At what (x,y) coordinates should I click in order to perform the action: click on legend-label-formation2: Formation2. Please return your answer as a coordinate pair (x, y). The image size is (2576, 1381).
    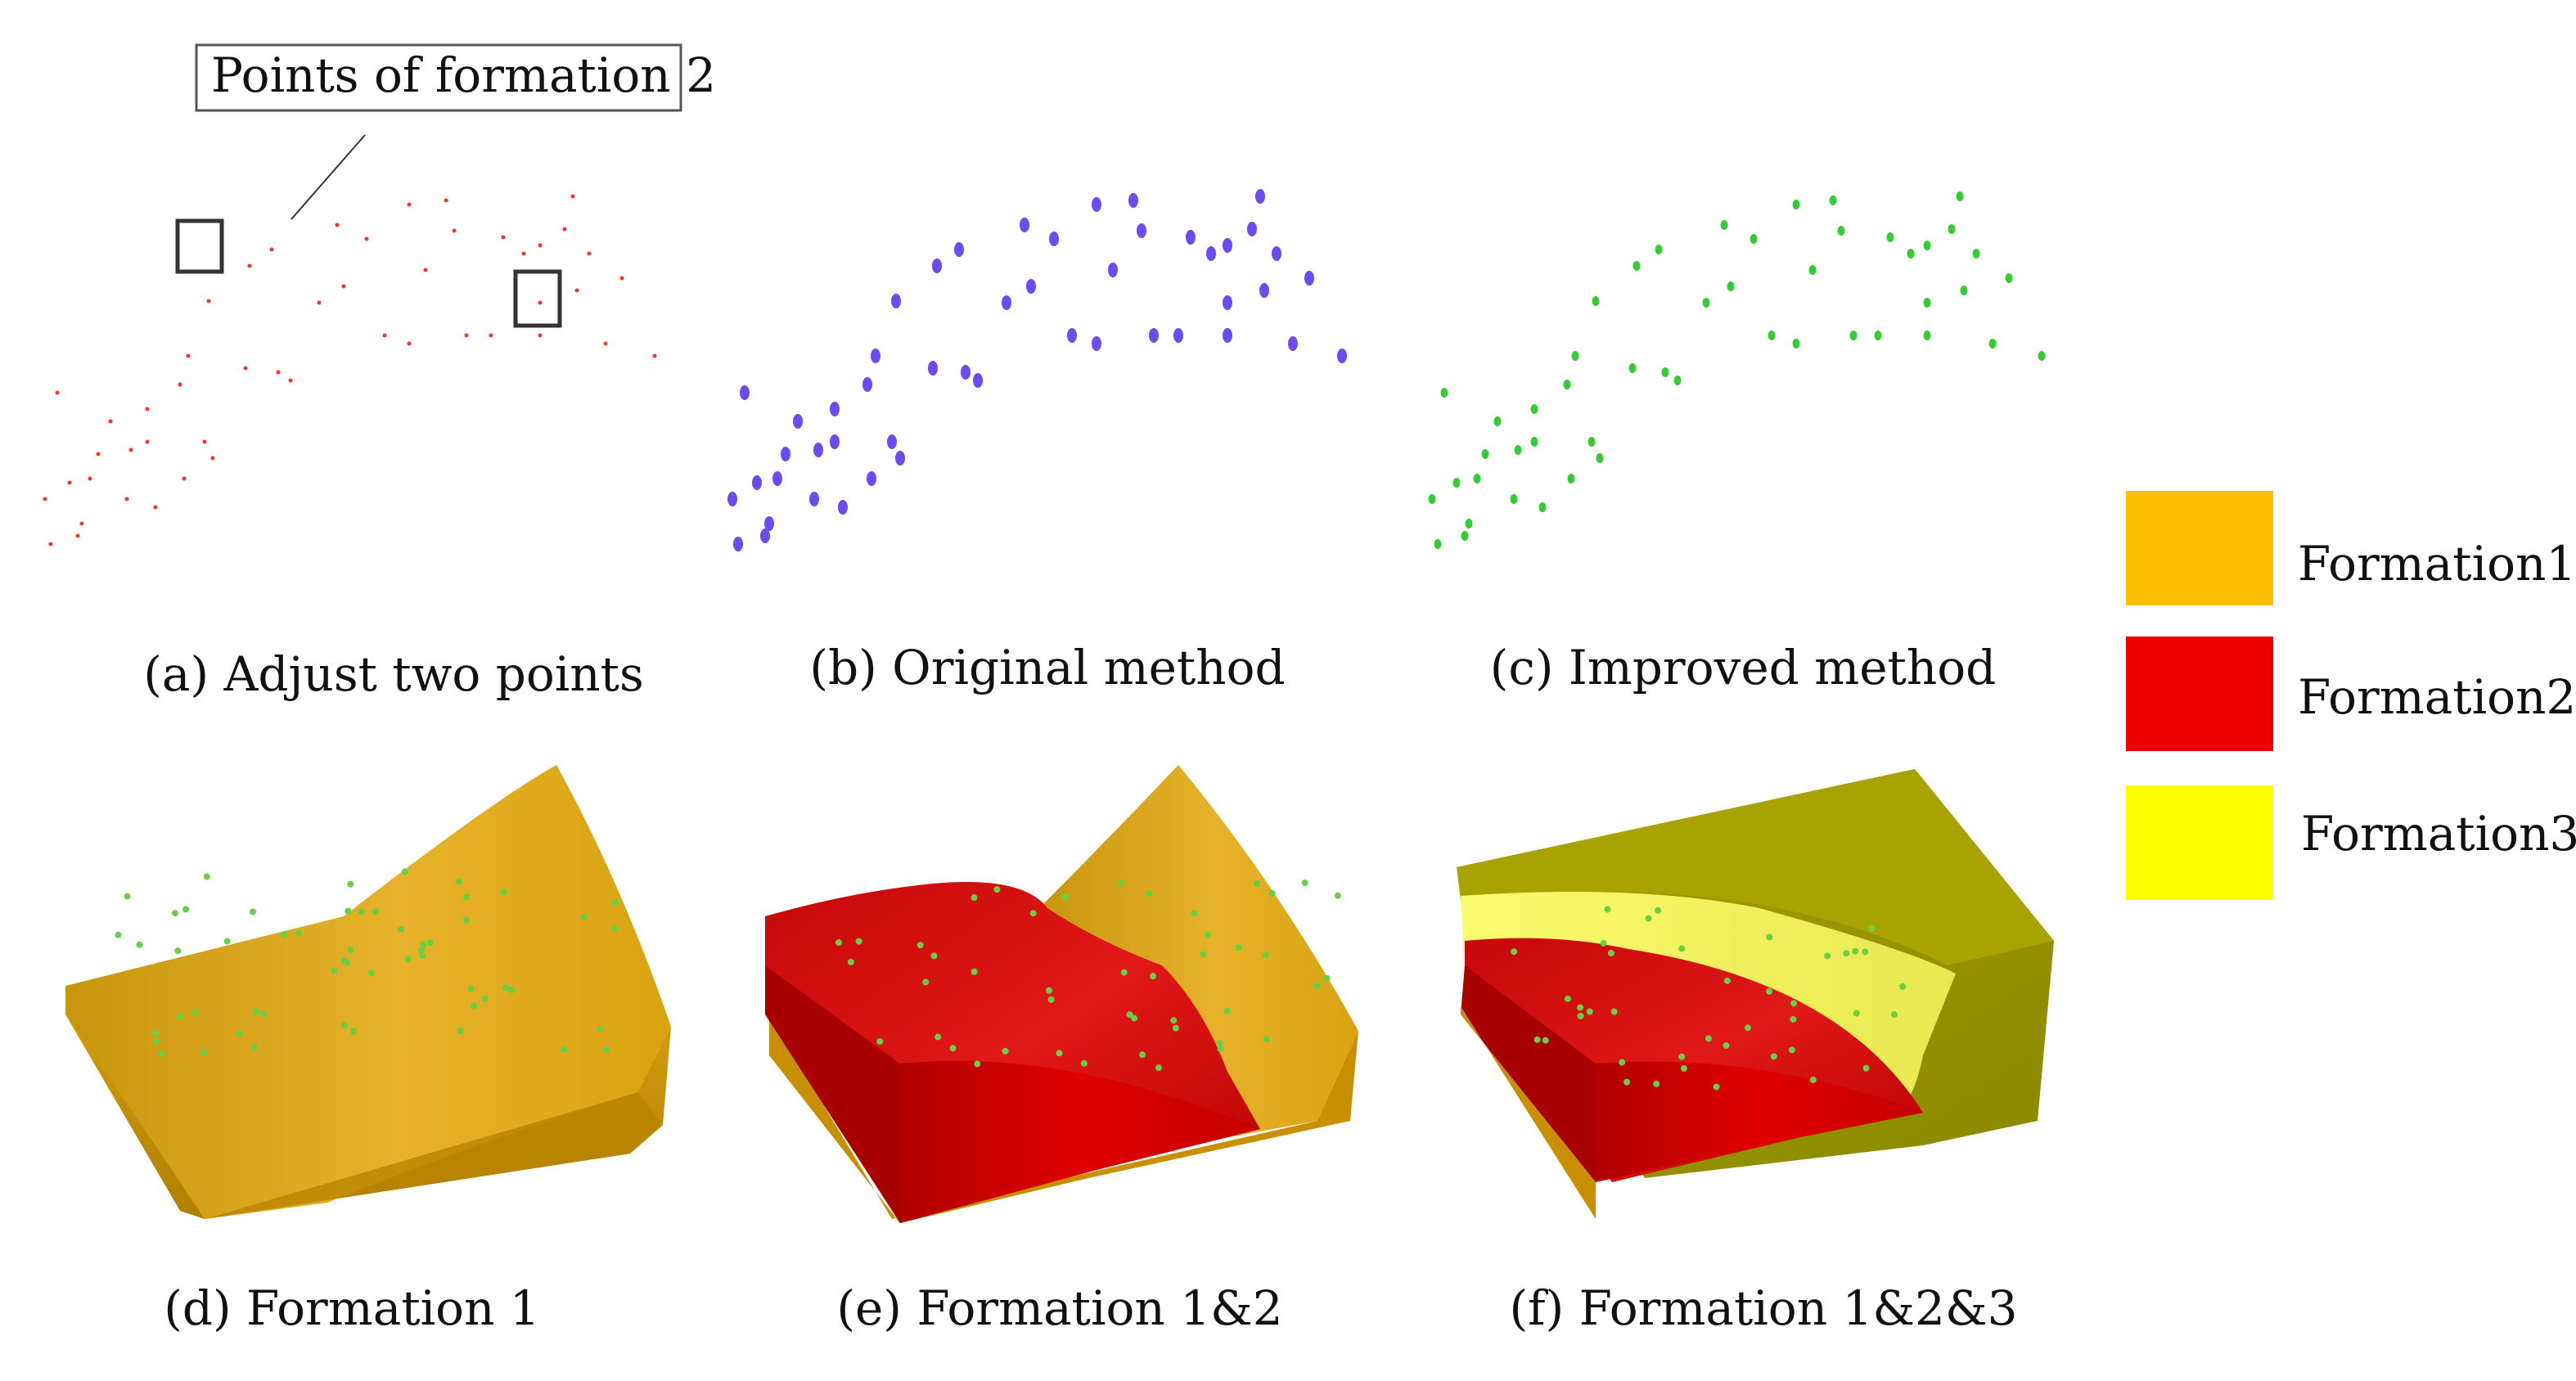
    Looking at the image, I should click on (2437, 697).